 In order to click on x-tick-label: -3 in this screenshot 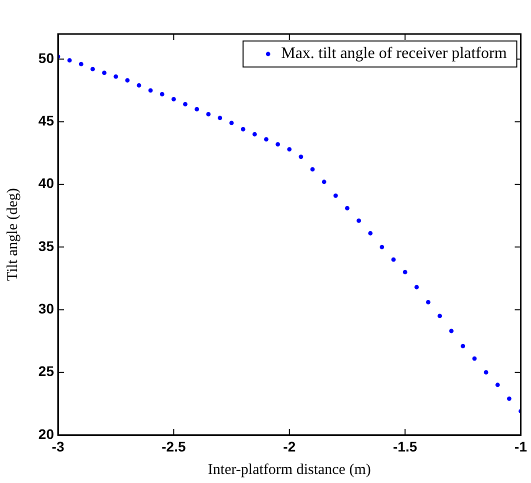, I will do `click(58, 446)`.